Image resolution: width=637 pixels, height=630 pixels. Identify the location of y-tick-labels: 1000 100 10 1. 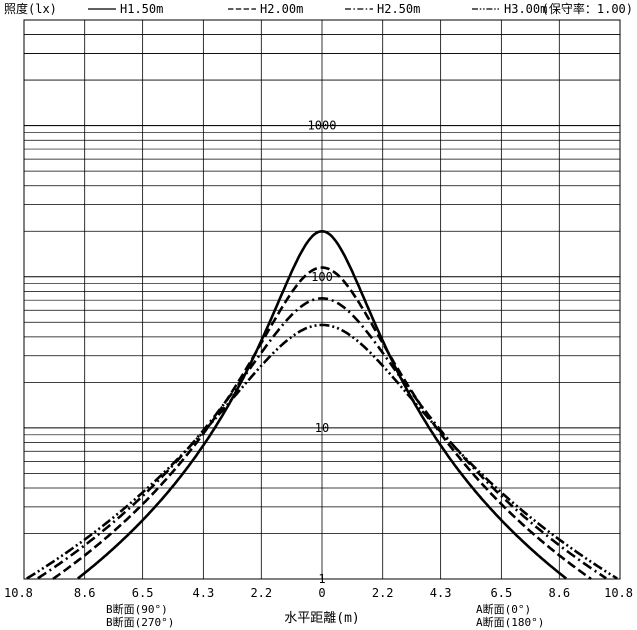
(322, 352).